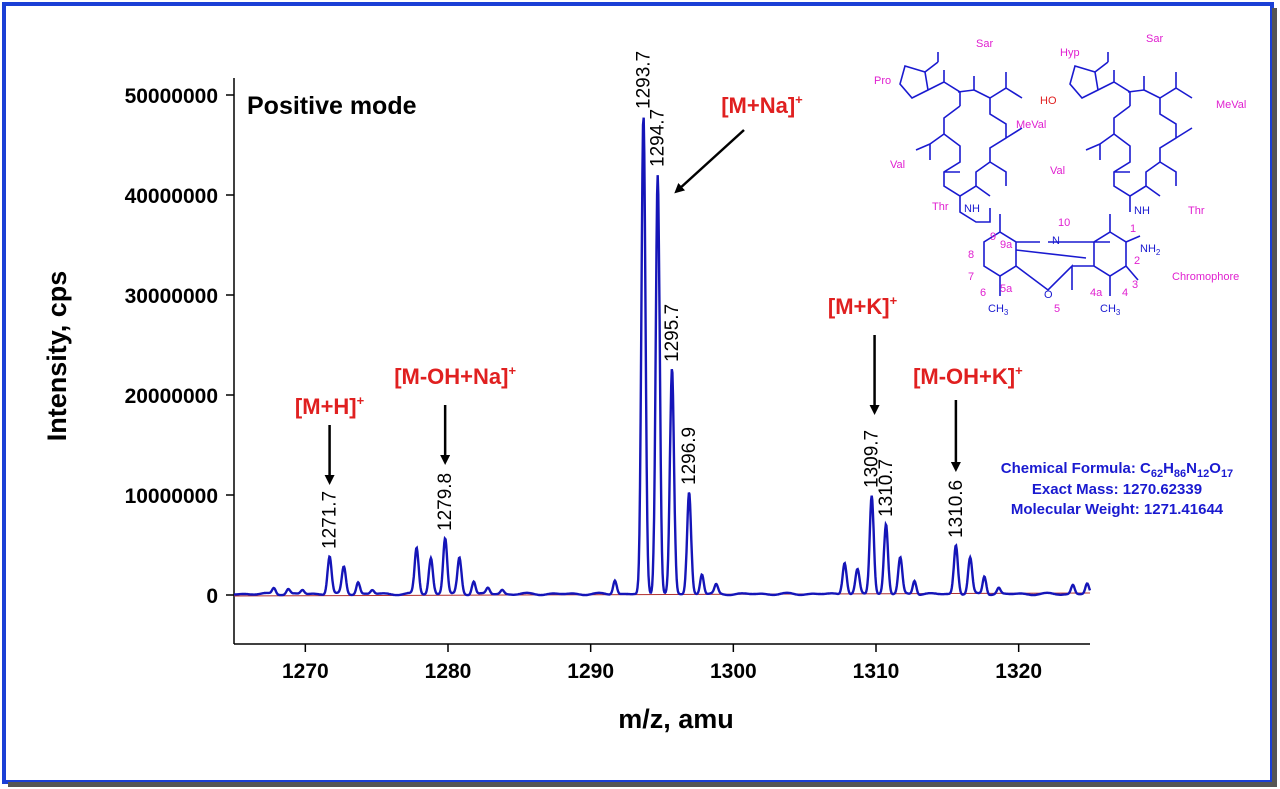 This screenshot has width=1280, height=789. I want to click on amide-nh-left: NH, so click(972, 209).